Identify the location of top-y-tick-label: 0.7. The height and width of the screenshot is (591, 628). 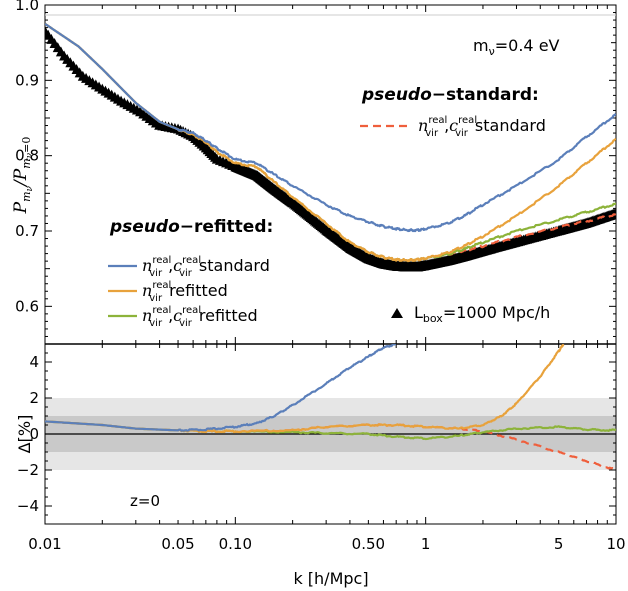
(27, 231).